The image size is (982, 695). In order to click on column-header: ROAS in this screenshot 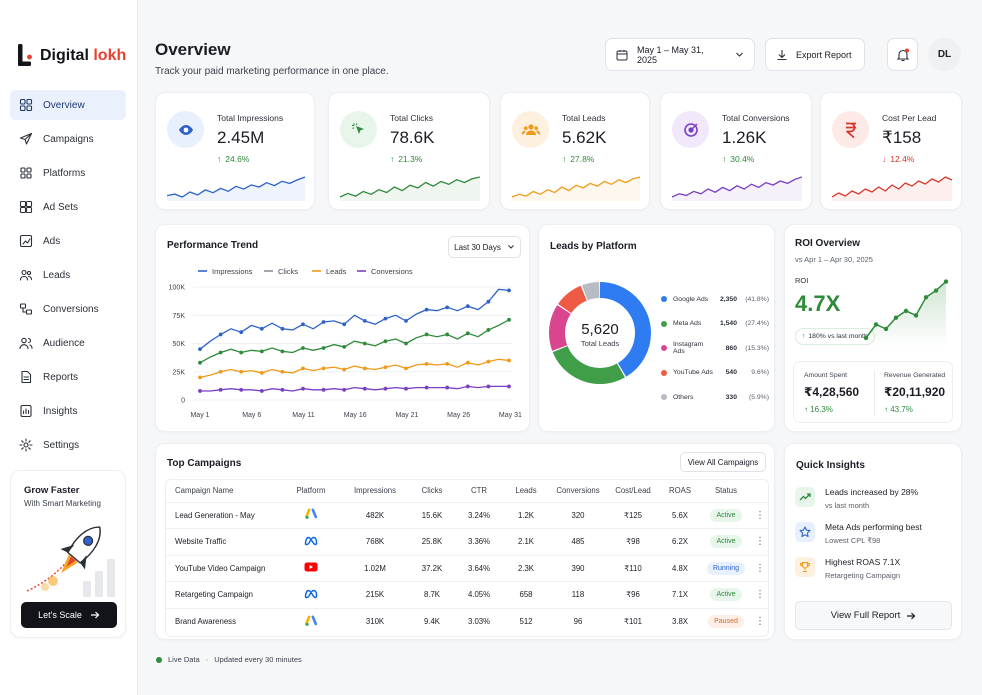, I will do `click(680, 491)`.